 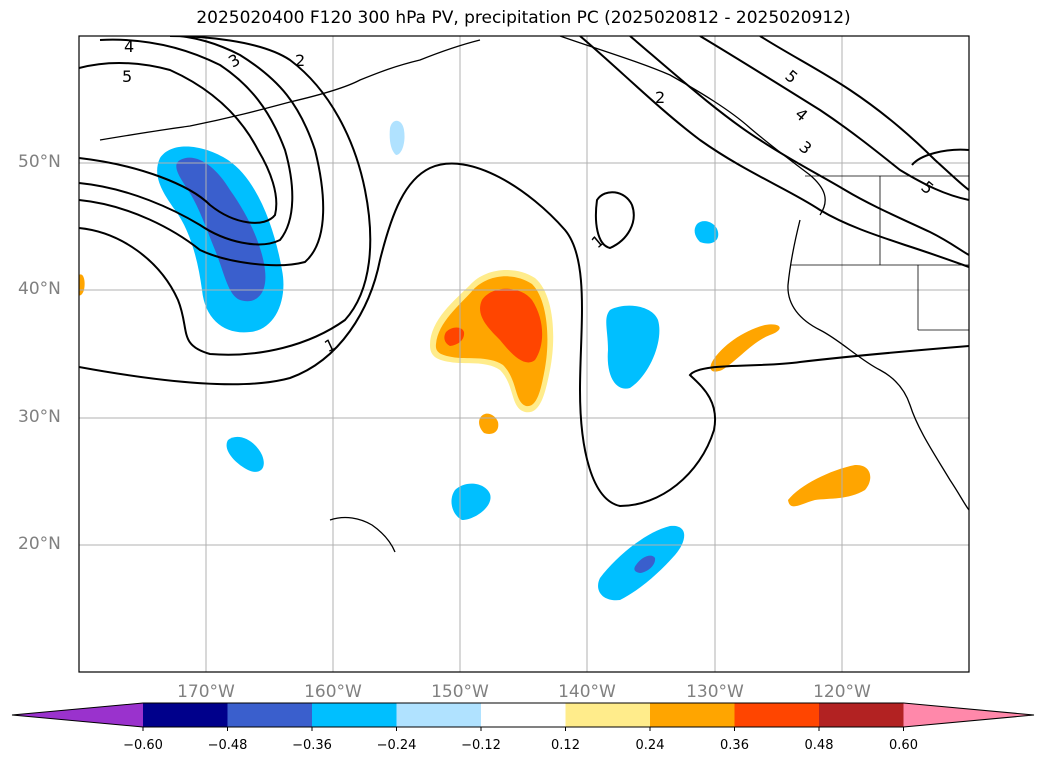 I want to click on colorbar-tick-label: 0.60, so click(x=903, y=745).